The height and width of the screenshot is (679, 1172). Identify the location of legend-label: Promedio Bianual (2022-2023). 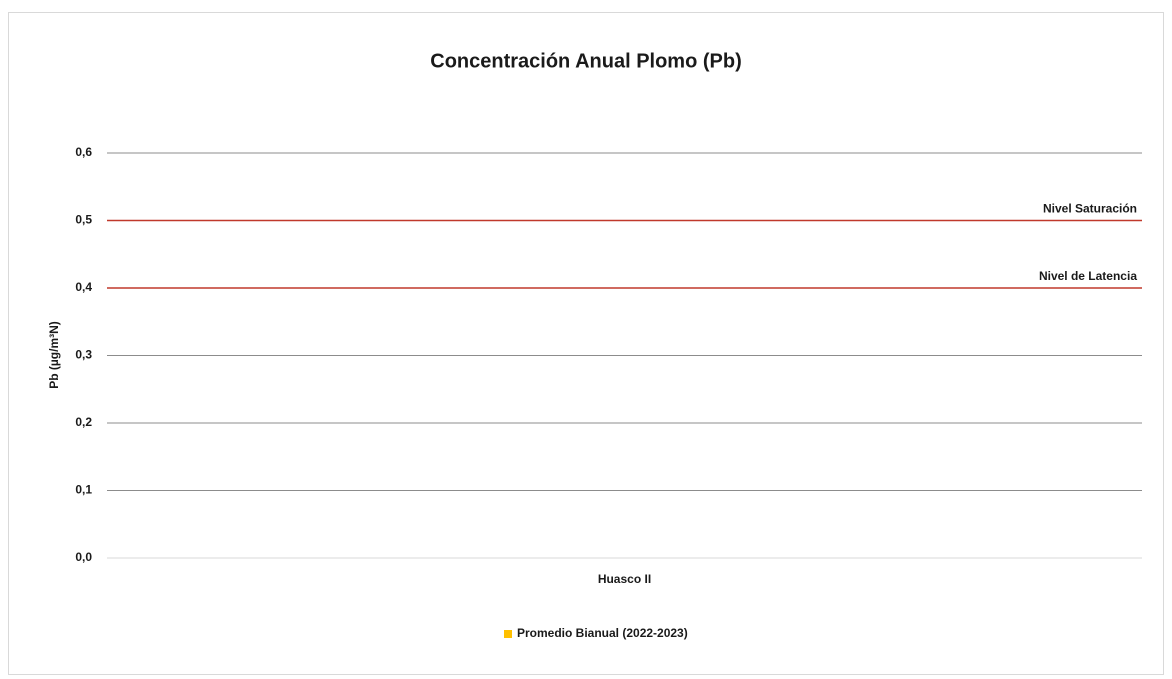
(602, 633).